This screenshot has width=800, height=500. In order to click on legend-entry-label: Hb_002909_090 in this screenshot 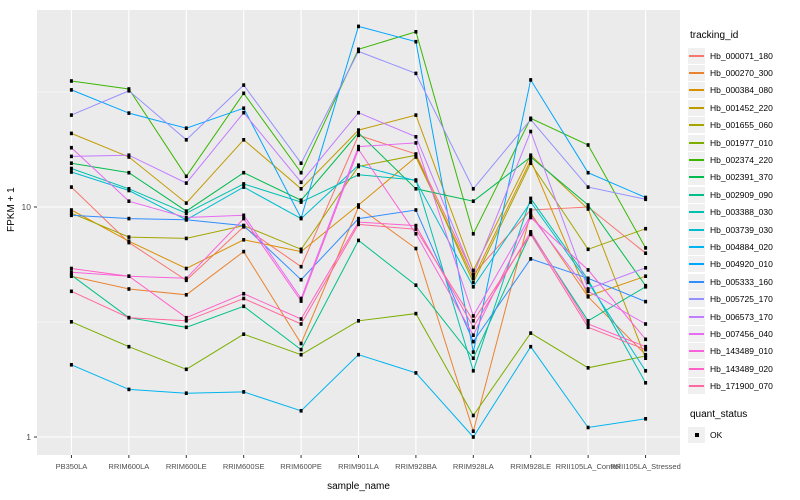, I will do `click(741, 194)`.